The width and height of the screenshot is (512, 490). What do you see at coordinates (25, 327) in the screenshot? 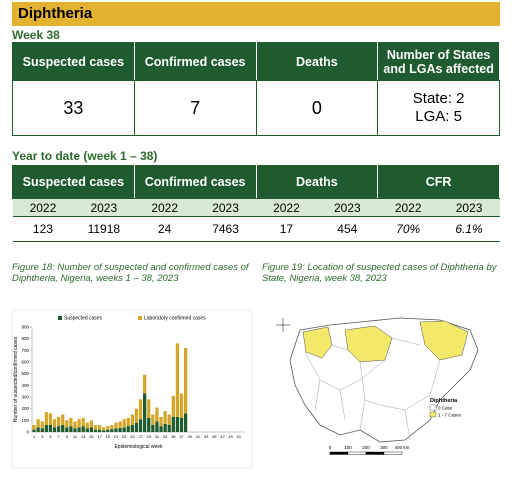
I see `y-tick-label: 900` at bounding box center [25, 327].